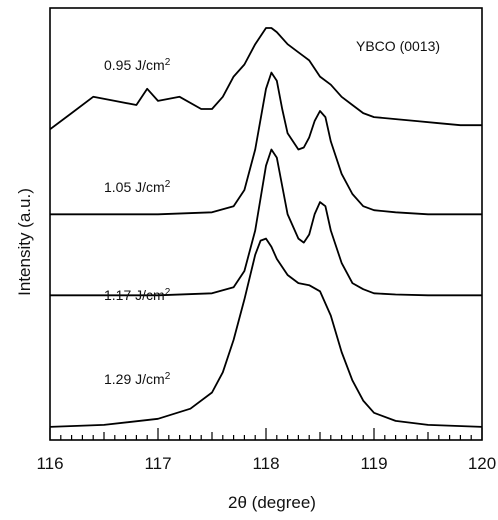 The width and height of the screenshot is (498, 520). Describe the element at coordinates (482, 463) in the screenshot. I see `x-tick-label: 120` at that location.